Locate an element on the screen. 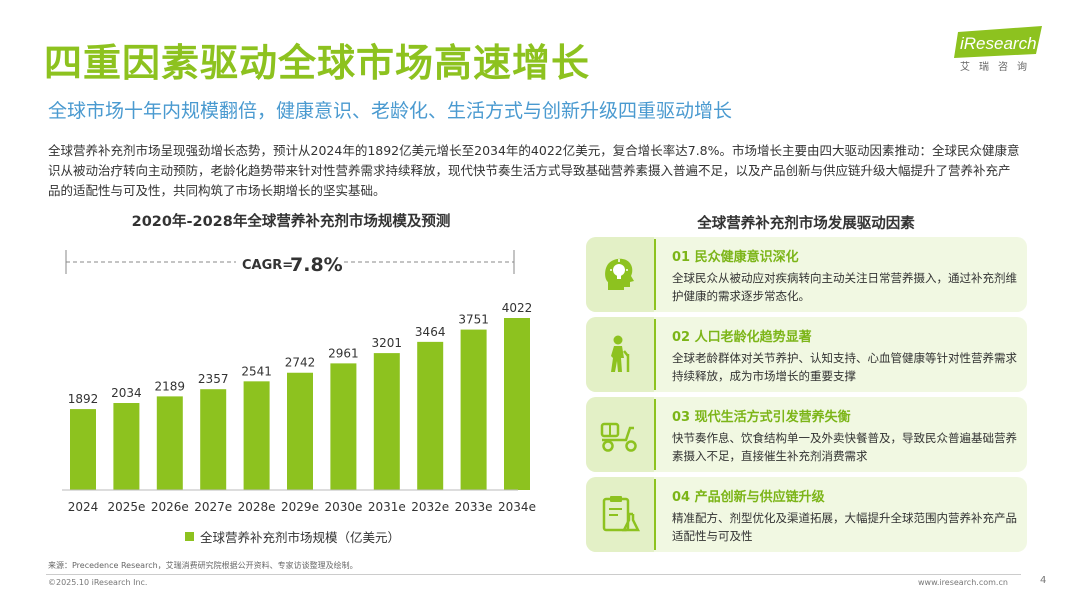 The width and height of the screenshot is (1067, 600). bar-2033e is located at coordinates (473, 409).